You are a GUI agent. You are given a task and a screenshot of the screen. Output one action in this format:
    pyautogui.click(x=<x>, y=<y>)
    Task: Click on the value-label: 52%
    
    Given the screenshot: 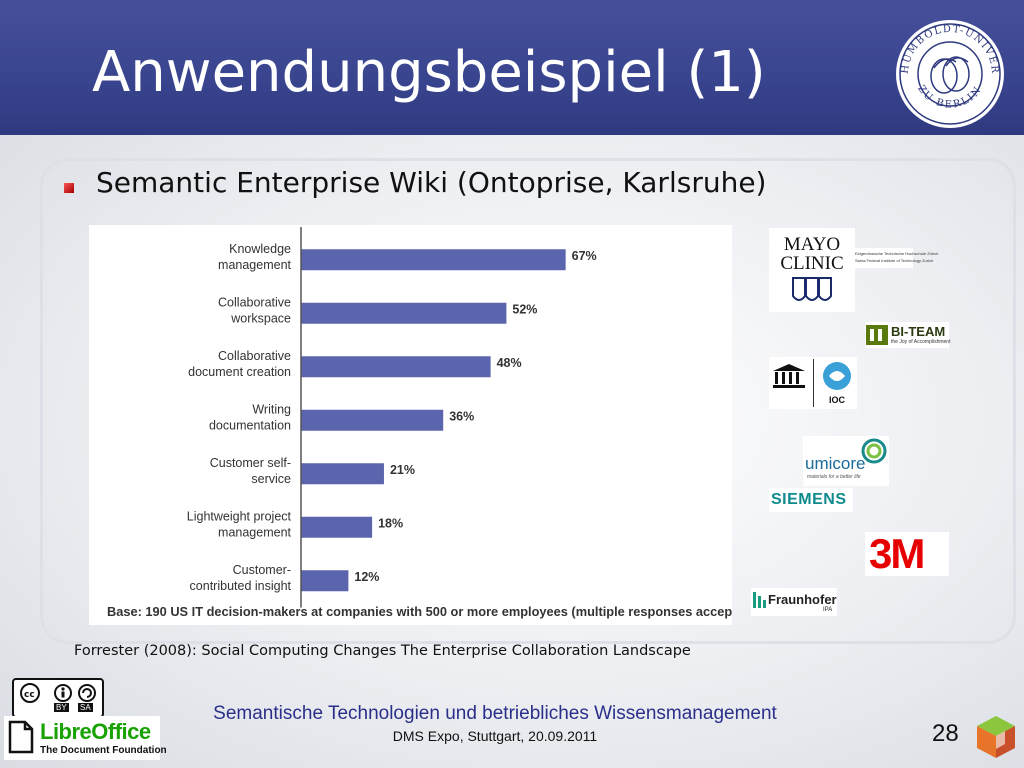 What is the action you would take?
    pyautogui.click(x=524, y=309)
    